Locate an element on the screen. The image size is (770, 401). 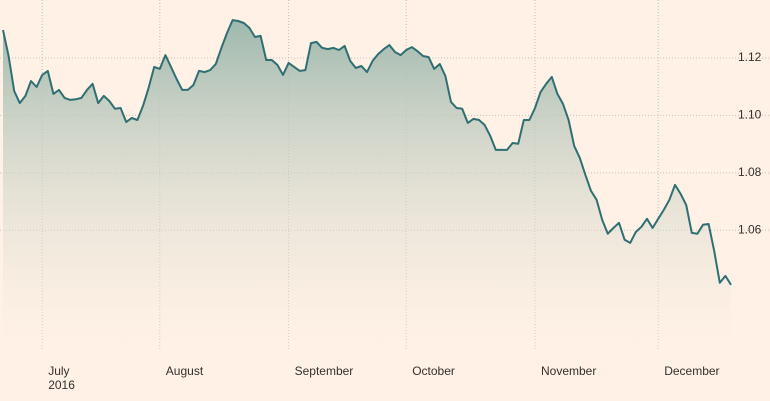
y-tick-label: 1.12 is located at coordinates (750, 57).